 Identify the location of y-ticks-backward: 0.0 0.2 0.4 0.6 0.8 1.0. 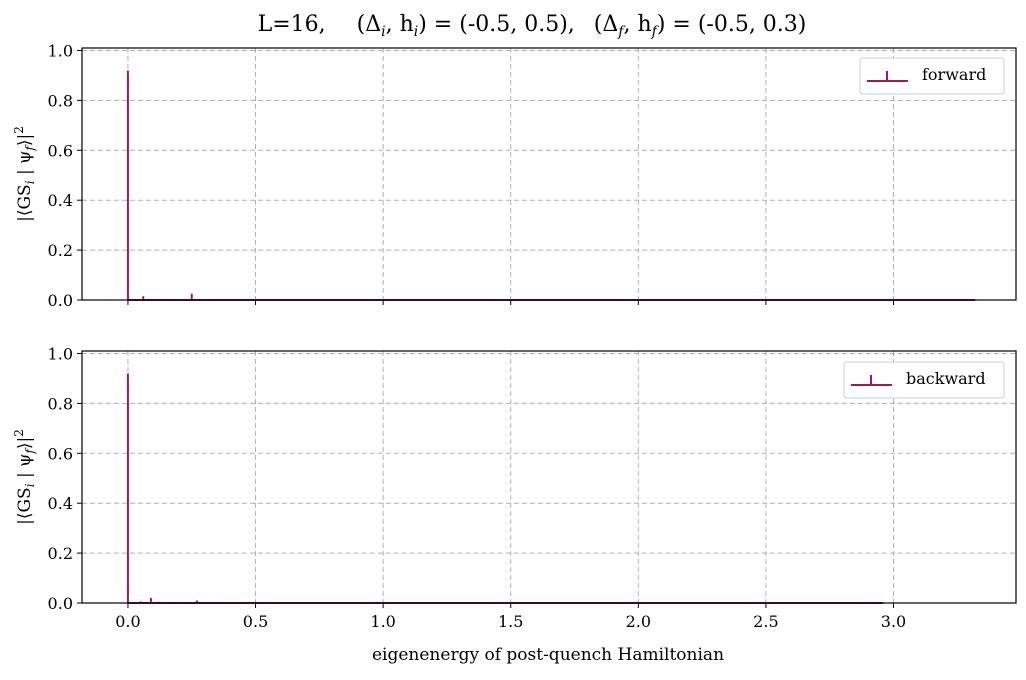
(65, 478).